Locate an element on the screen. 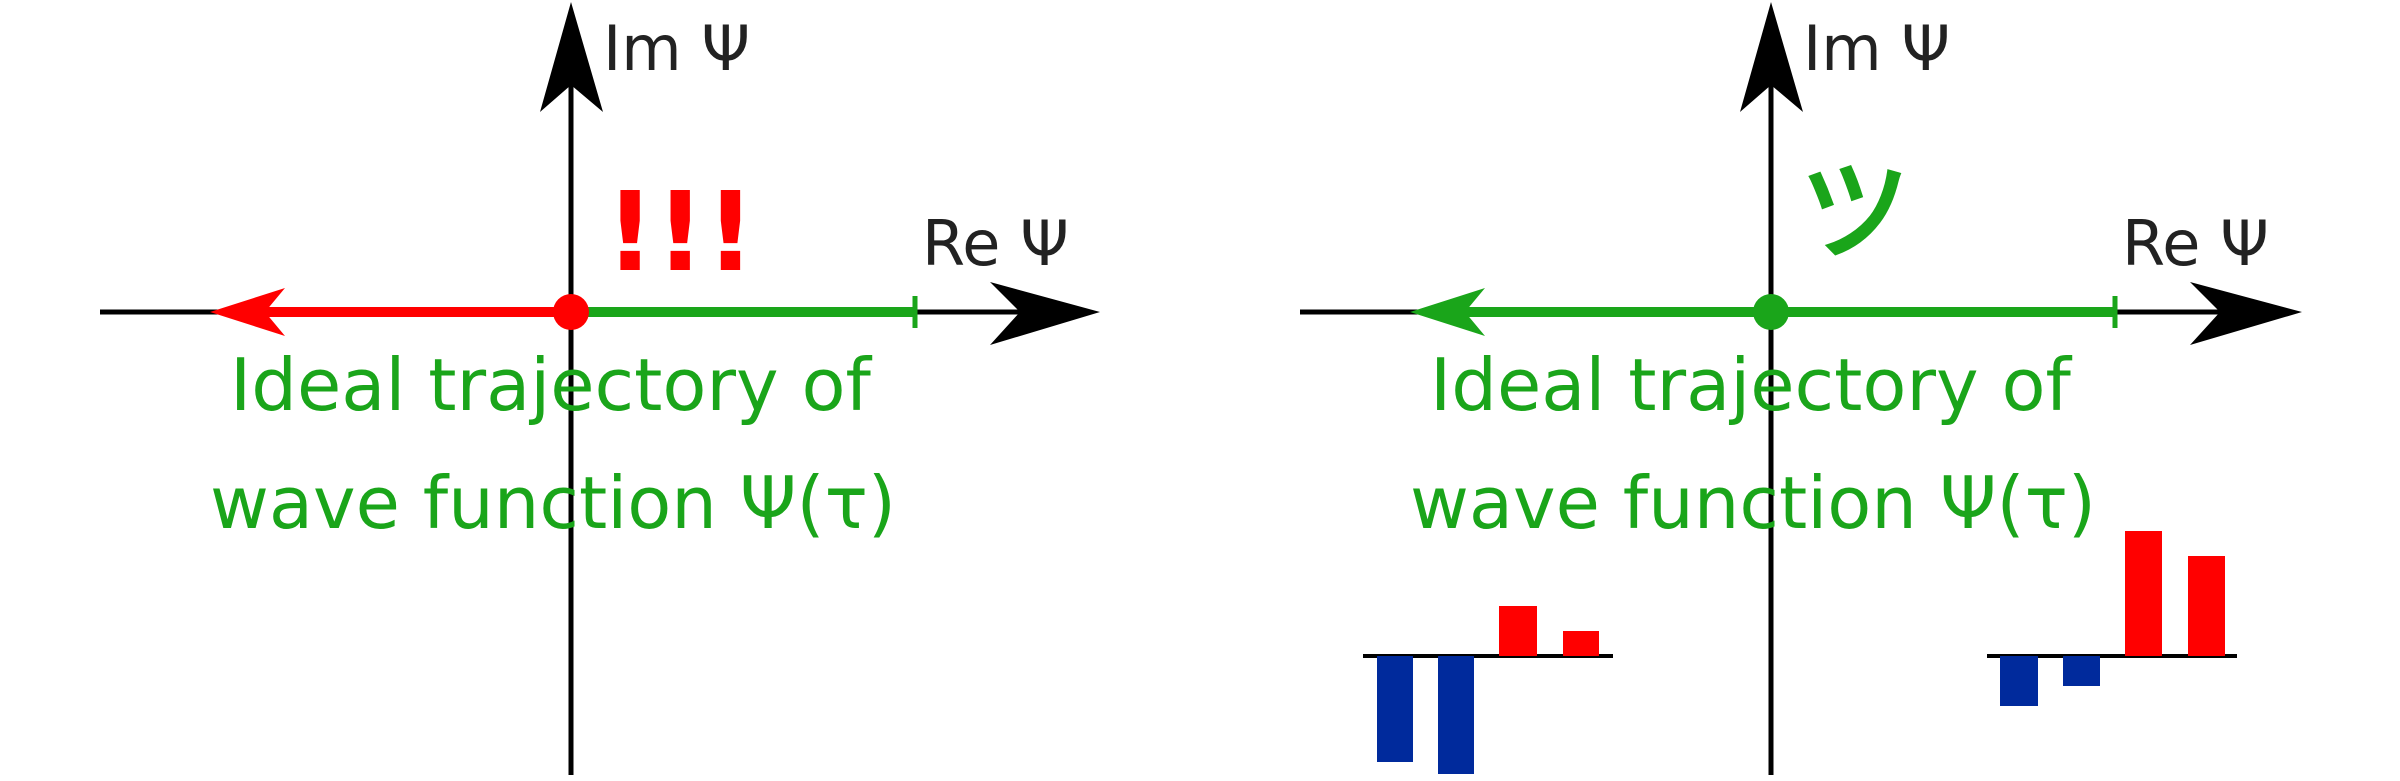 This screenshot has height=781, width=2400. left-re-label: Re Ψ is located at coordinates (995, 243).